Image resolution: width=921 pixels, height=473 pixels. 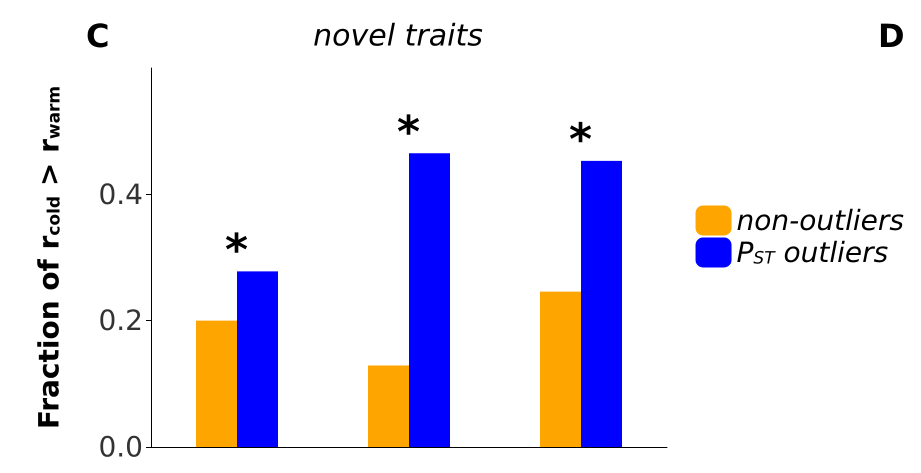 I want to click on y-tick-label: 0.2, so click(x=120, y=321).